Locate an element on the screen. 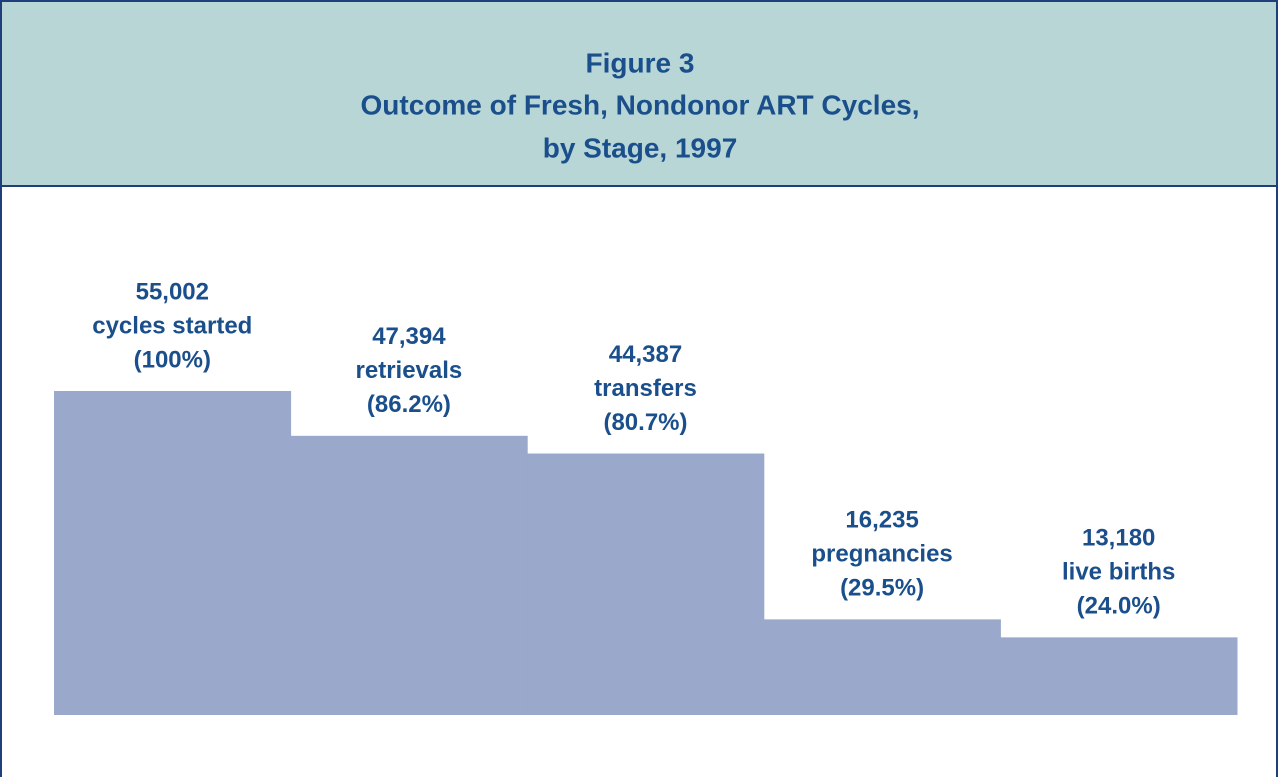  category-label: cycles started is located at coordinates (172, 325).